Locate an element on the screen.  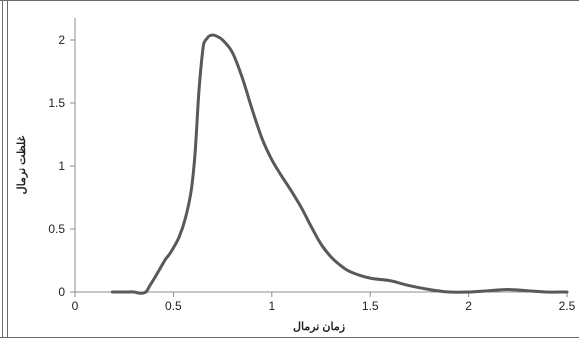
x-tick-label: 0 is located at coordinates (75, 306).